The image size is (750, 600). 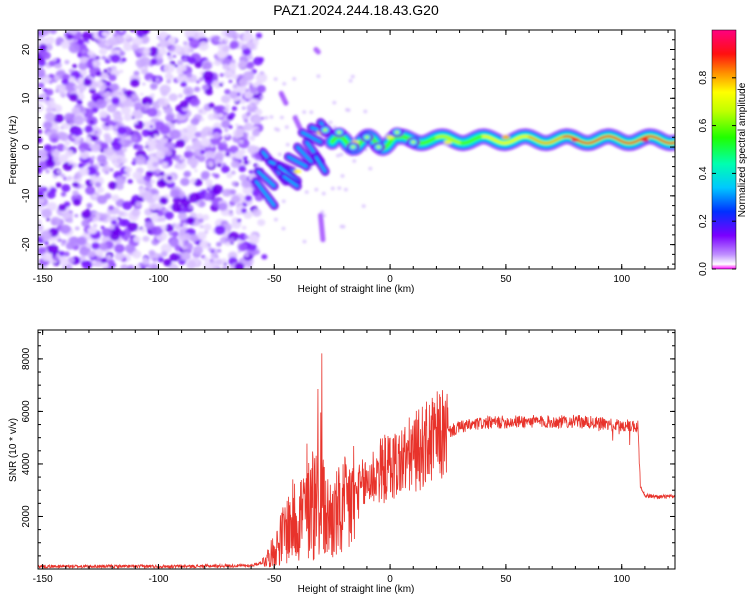 What do you see at coordinates (43, 279) in the screenshot?
I see `x-tick-label: -150` at bounding box center [43, 279].